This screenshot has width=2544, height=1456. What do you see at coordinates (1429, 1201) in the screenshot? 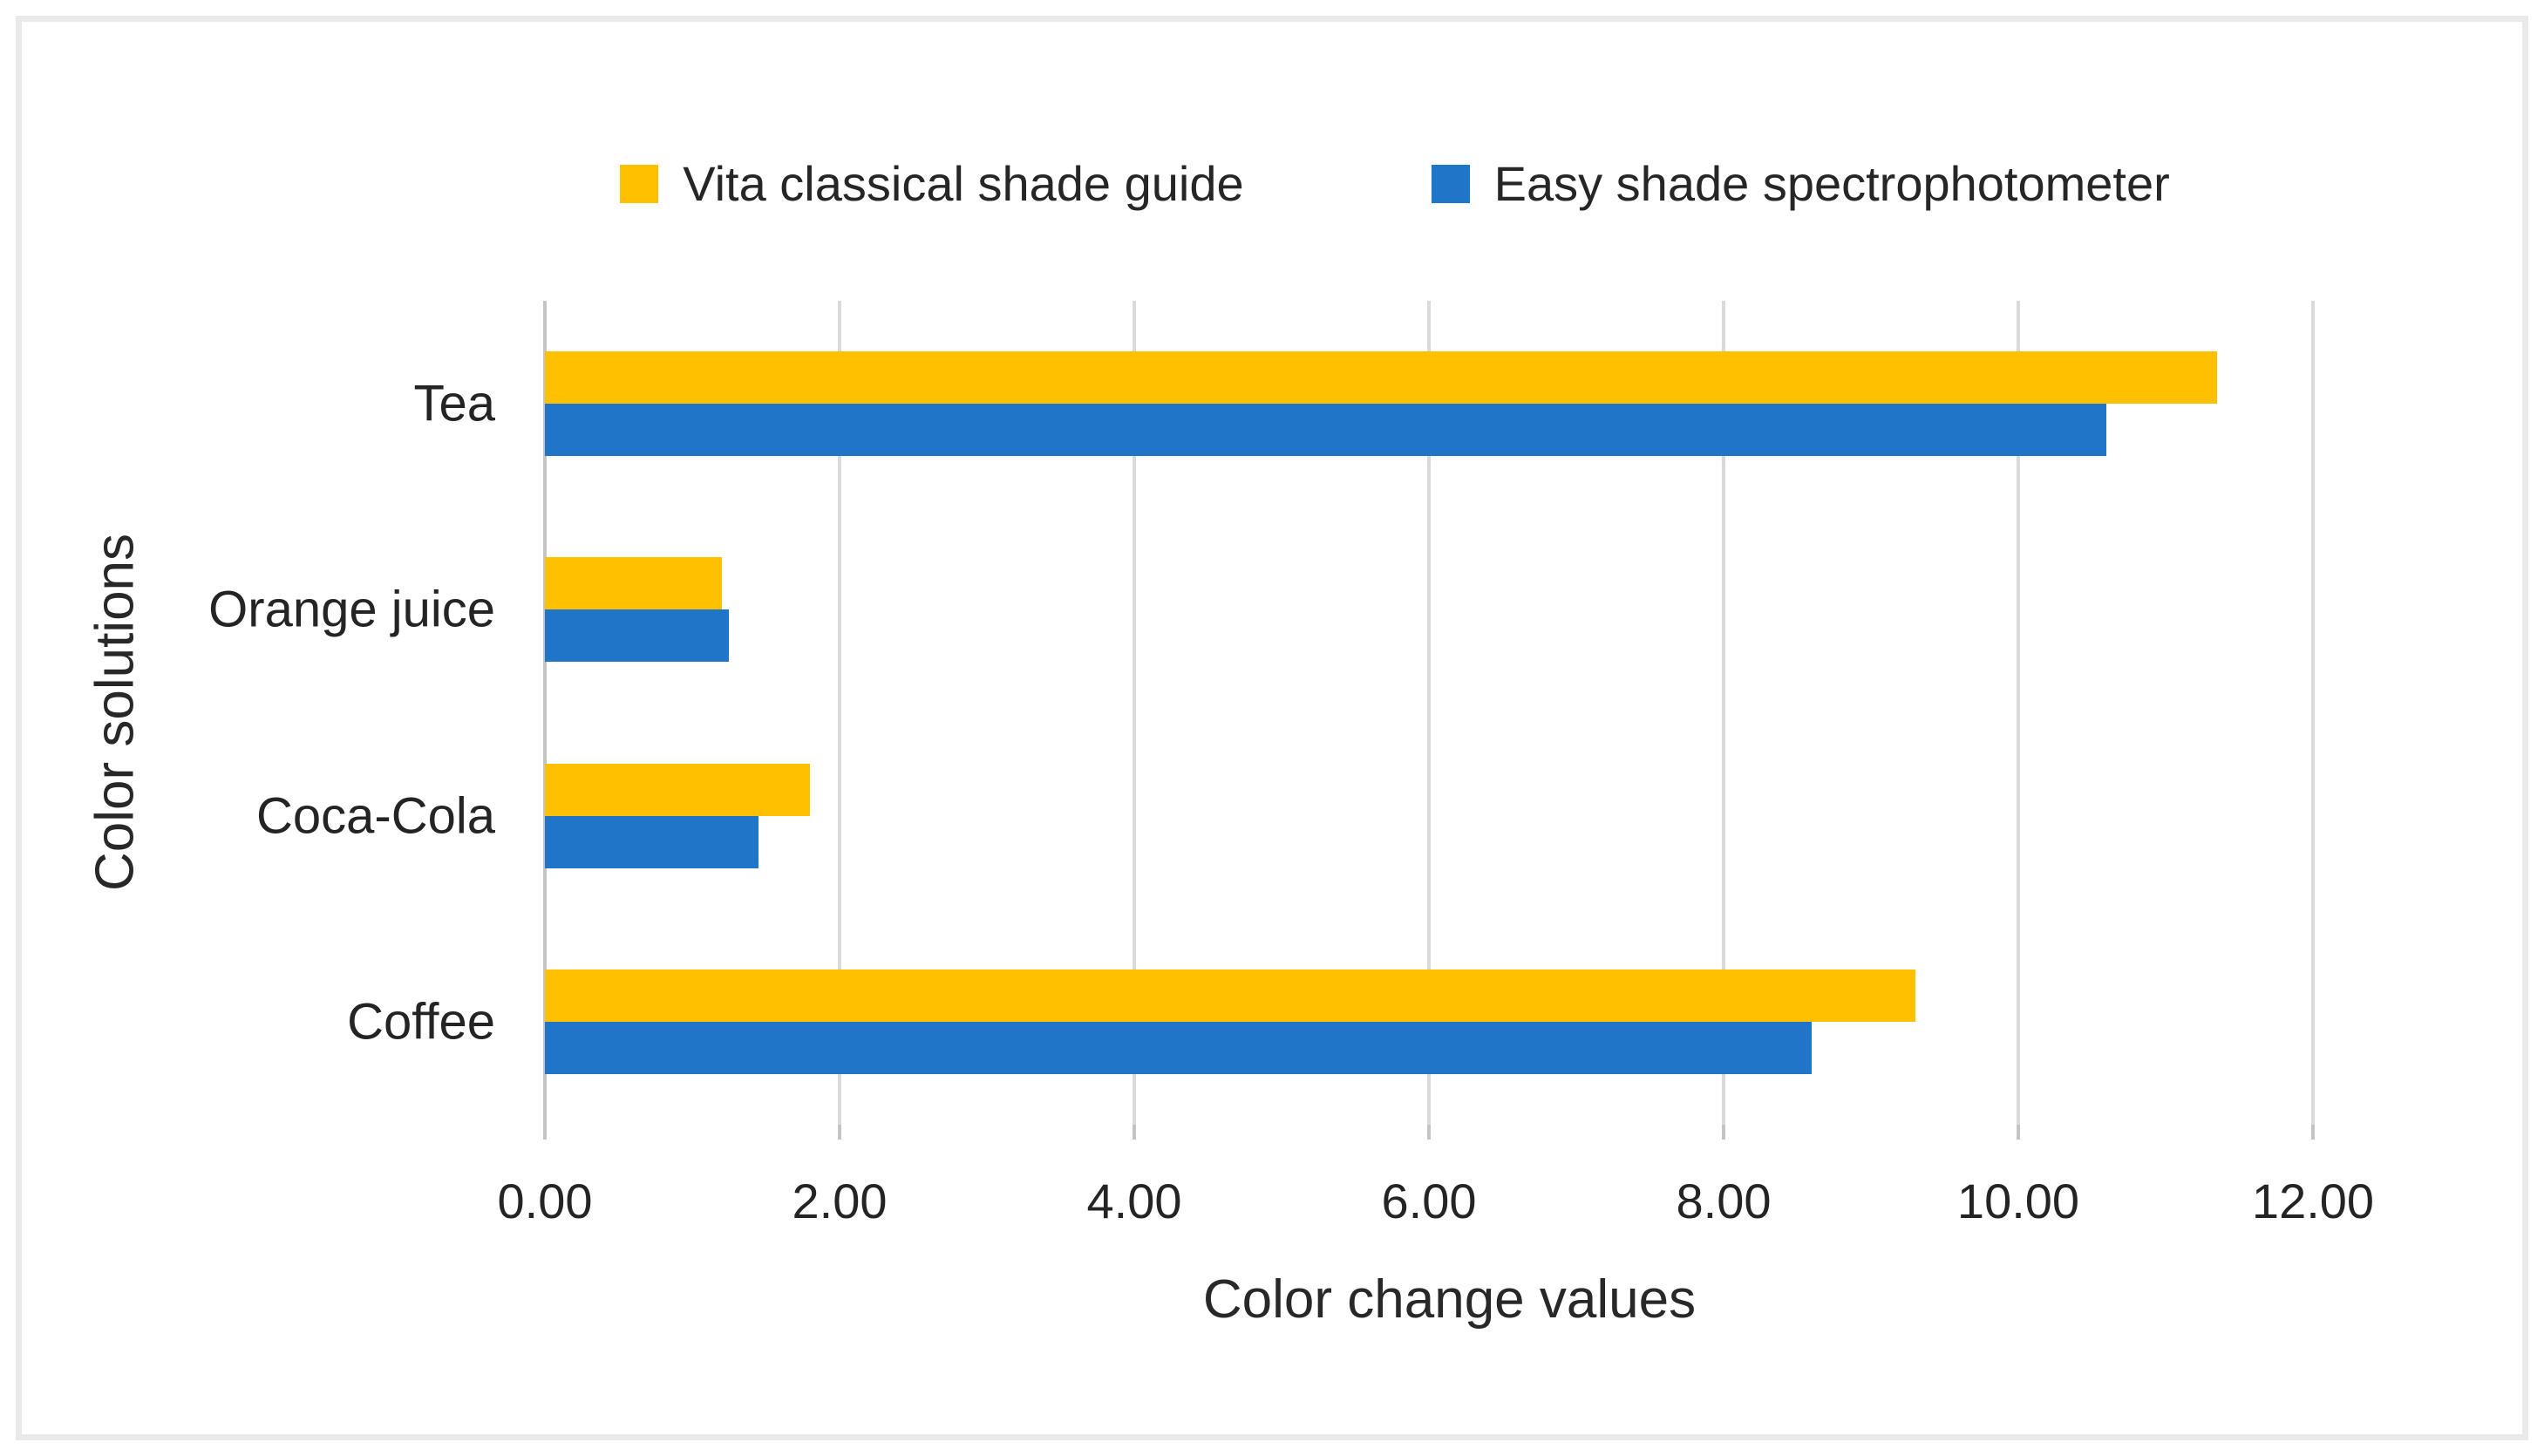
I see `x-tick-label-6: 6.00` at bounding box center [1429, 1201].